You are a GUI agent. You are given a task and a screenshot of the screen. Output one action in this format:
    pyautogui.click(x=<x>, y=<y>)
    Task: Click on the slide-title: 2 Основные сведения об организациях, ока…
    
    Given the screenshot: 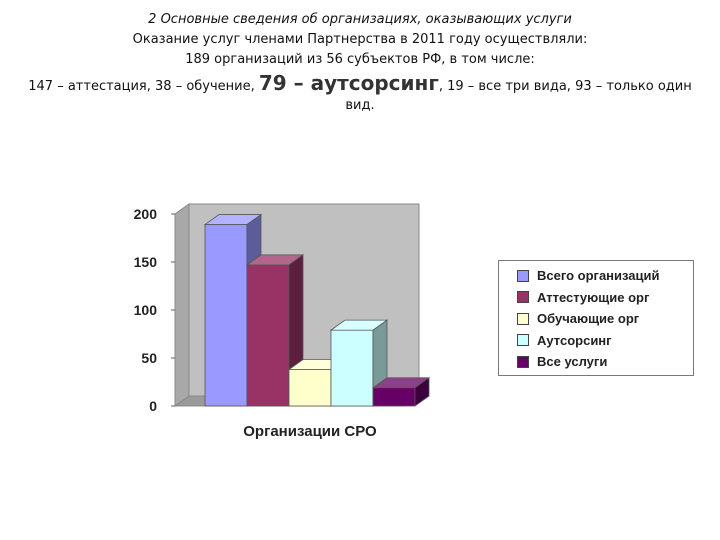 What is the action you would take?
    pyautogui.click(x=360, y=19)
    